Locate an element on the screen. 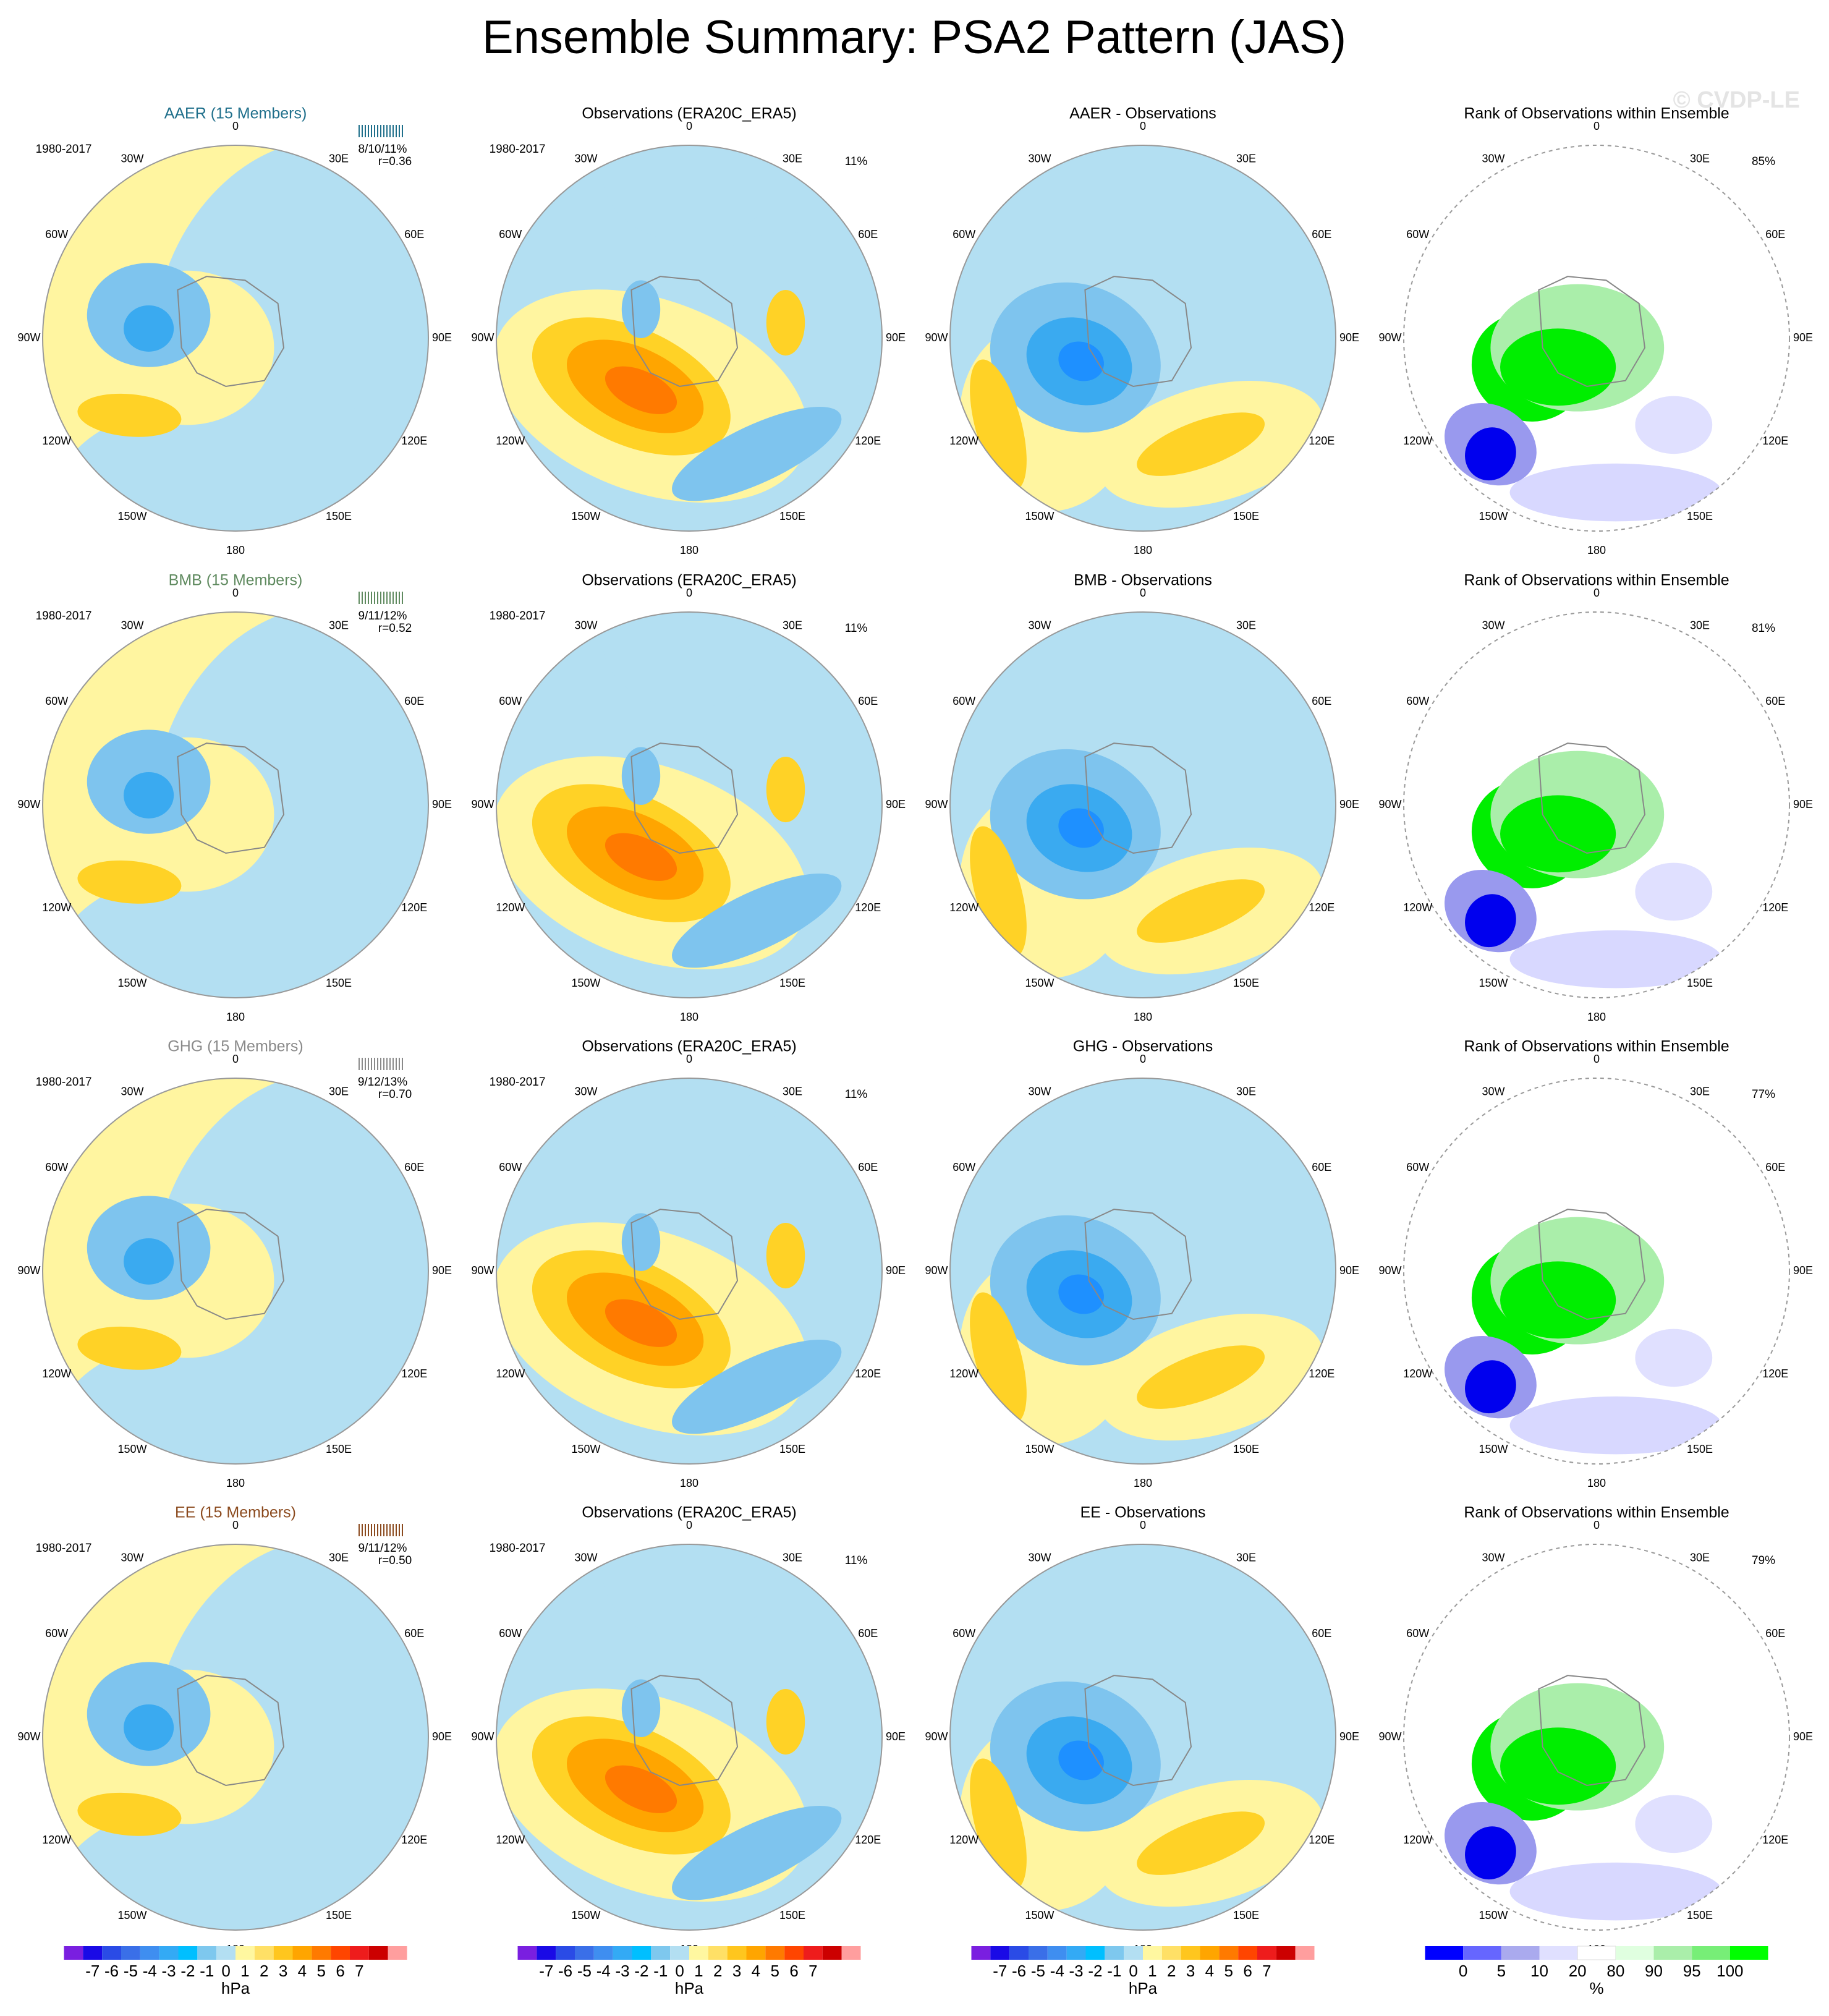 Image resolution: width=1829 pixels, height=2016 pixels. colorbar-label: 1 is located at coordinates (698, 1971).